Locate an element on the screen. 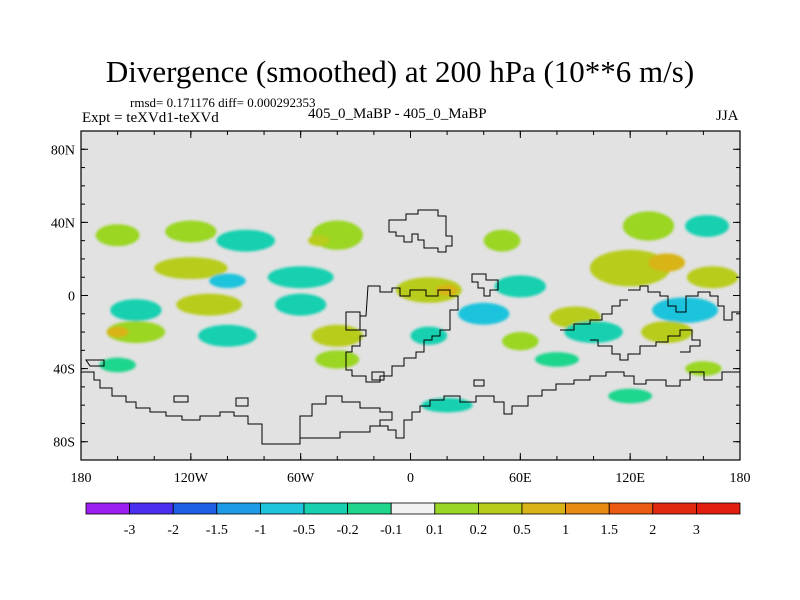  y-tick-label: 0 is located at coordinates (71, 297).